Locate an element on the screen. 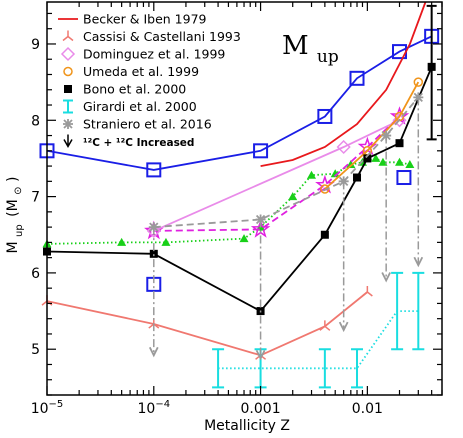 The height and width of the screenshot is (438, 463). y-axis-title: M up (M ⊙ ) is located at coordinates (15, 215).